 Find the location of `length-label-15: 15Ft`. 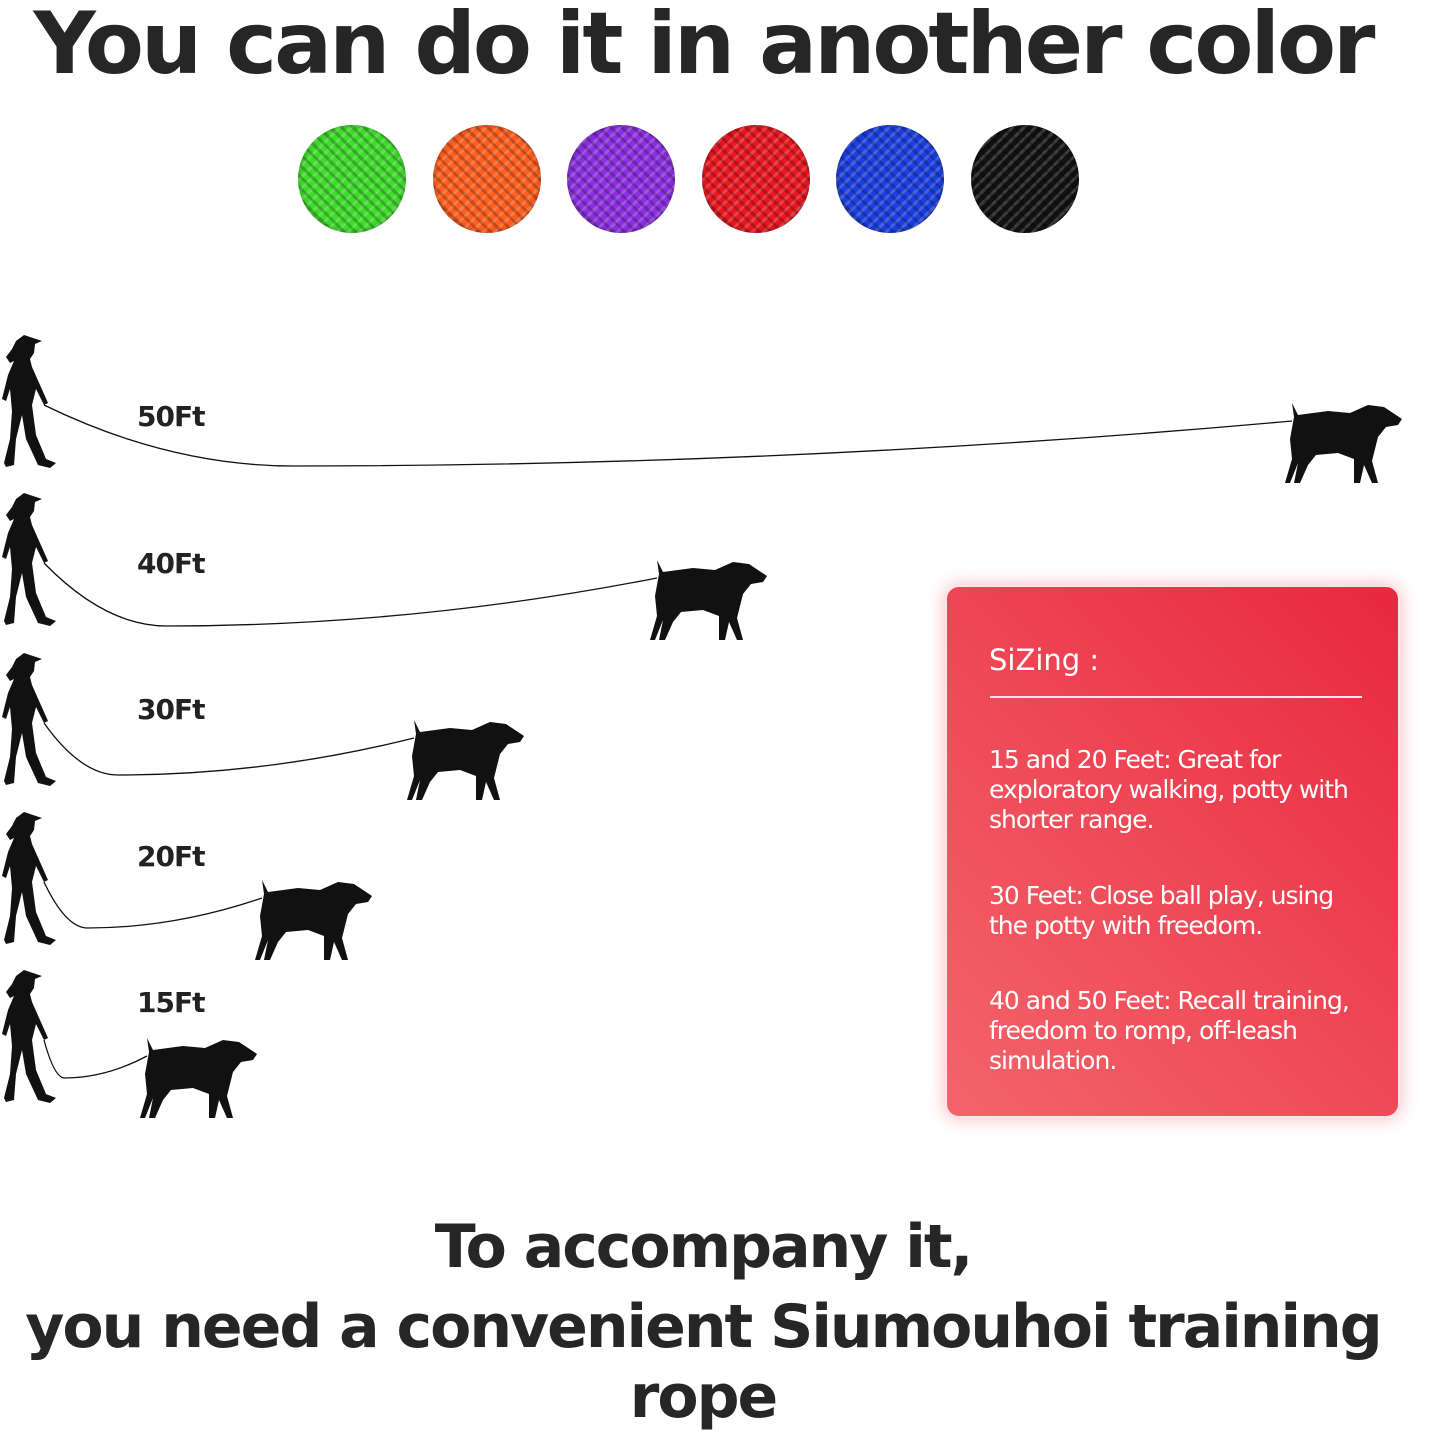

length-label-15: 15Ft is located at coordinates (171, 1002).